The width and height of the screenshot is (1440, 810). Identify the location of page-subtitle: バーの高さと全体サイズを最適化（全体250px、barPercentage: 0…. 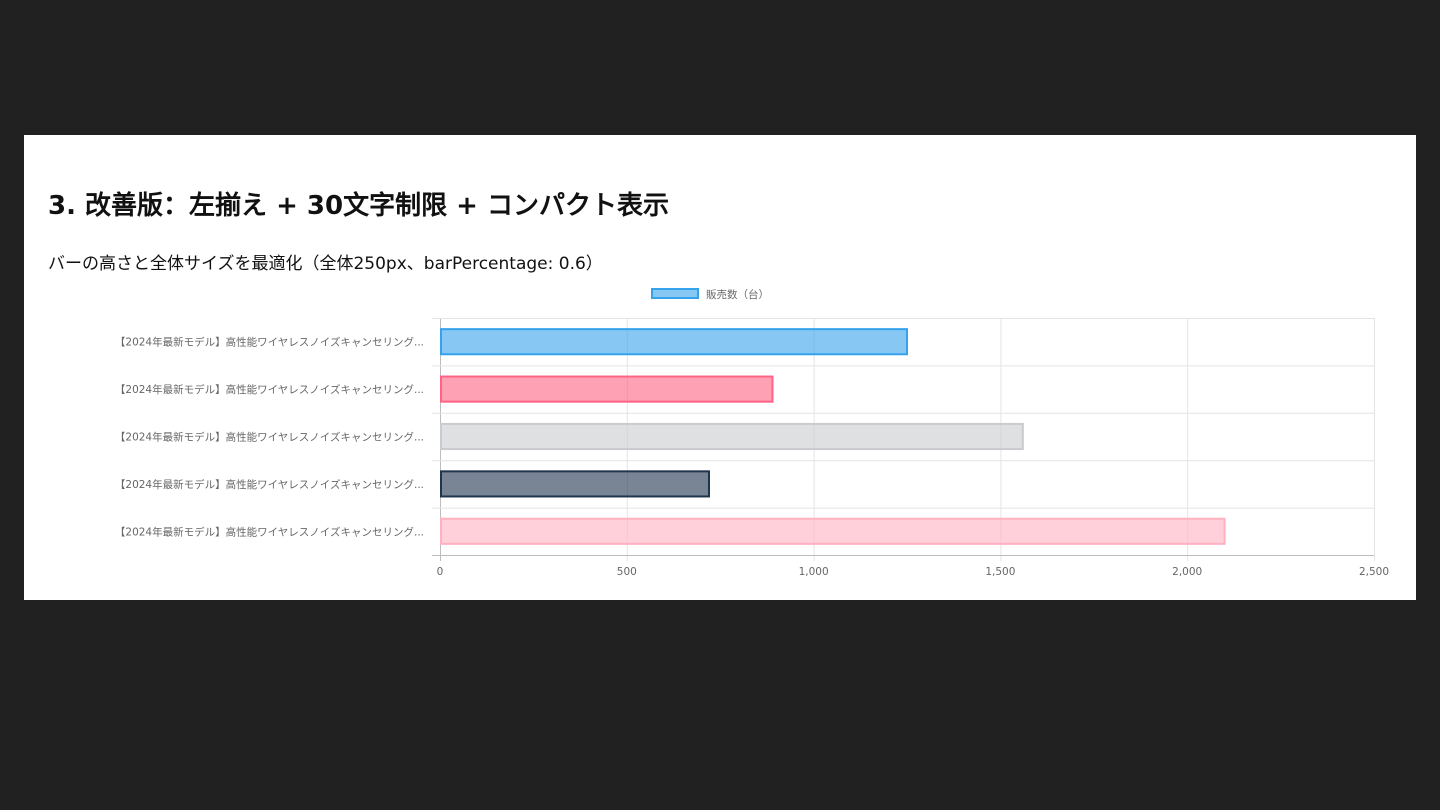
(325, 264).